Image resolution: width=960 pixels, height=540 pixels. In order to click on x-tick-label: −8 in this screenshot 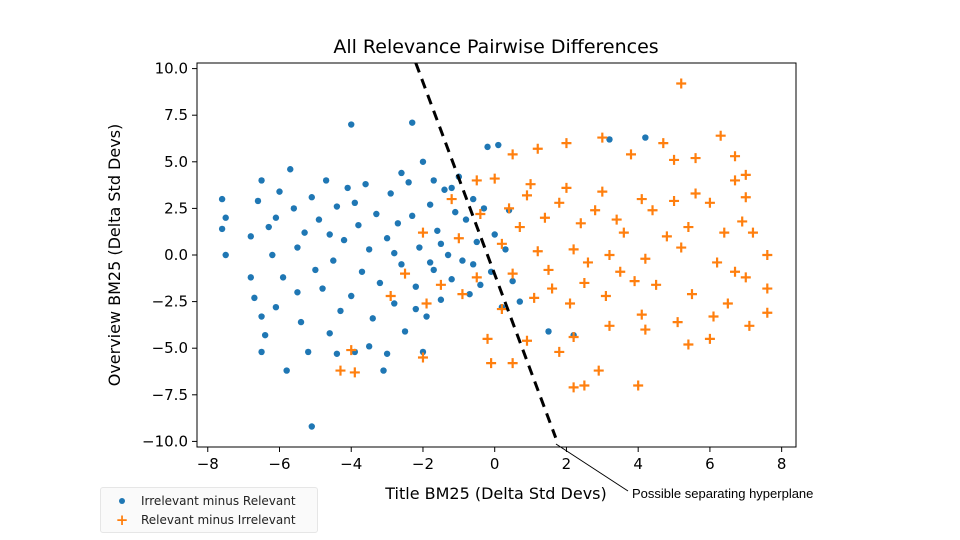, I will do `click(208, 464)`.